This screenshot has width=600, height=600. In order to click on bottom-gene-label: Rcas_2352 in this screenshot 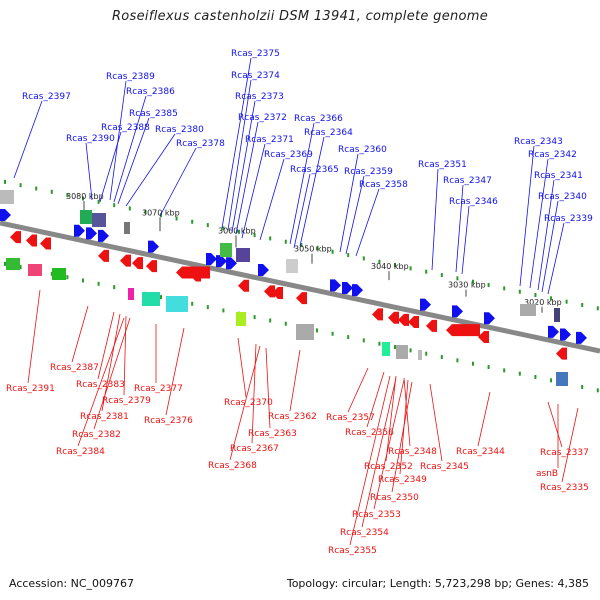, I will do `click(388, 467)`.